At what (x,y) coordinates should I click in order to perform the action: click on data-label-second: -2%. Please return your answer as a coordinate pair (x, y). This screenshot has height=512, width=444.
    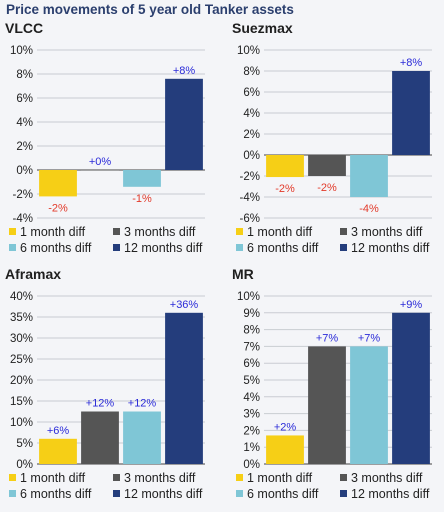
    Looking at the image, I should click on (327, 188).